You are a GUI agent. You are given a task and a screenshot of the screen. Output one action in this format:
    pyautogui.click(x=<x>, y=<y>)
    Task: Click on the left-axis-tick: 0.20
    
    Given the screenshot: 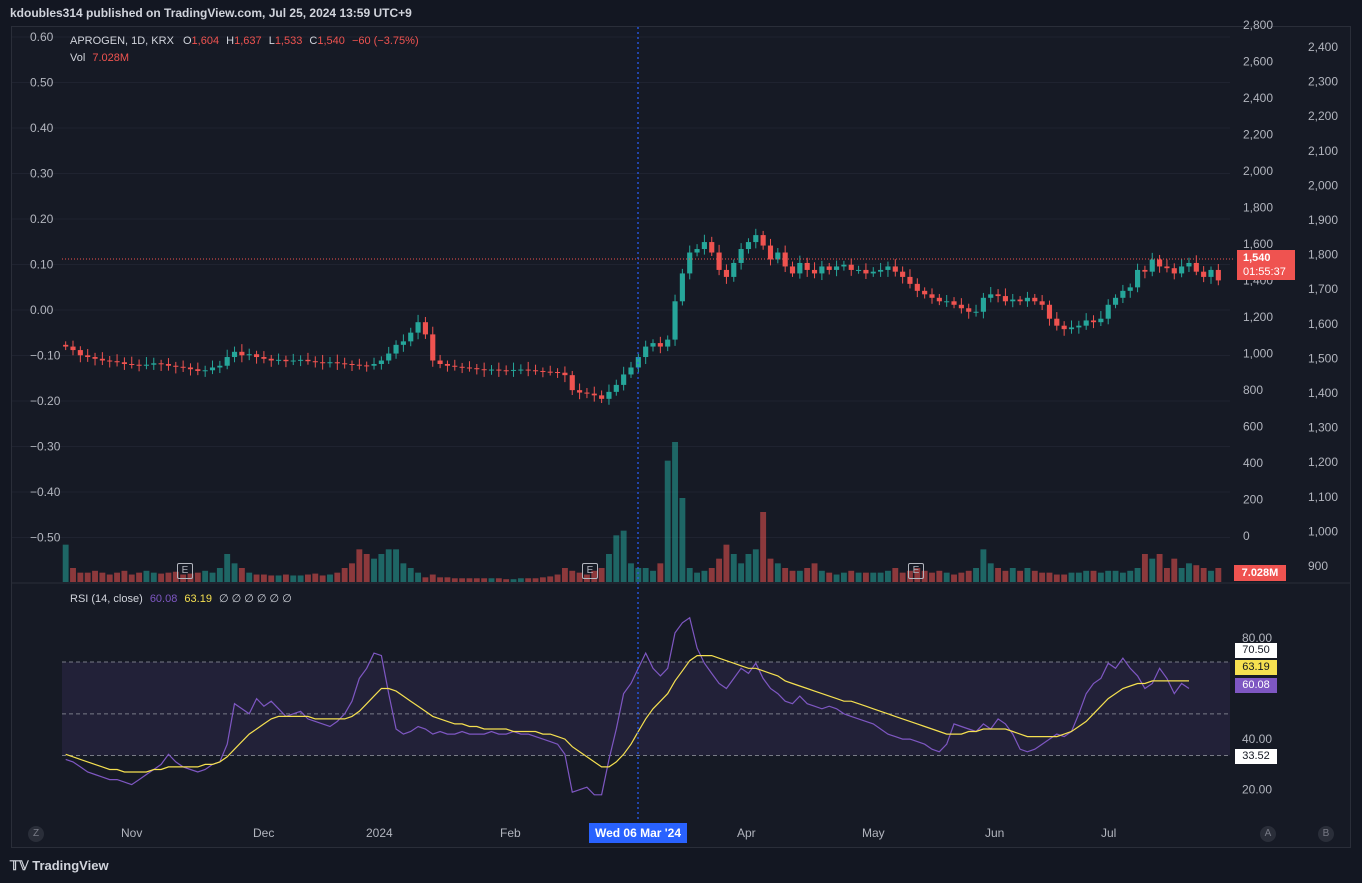 What is the action you would take?
    pyautogui.click(x=42, y=219)
    